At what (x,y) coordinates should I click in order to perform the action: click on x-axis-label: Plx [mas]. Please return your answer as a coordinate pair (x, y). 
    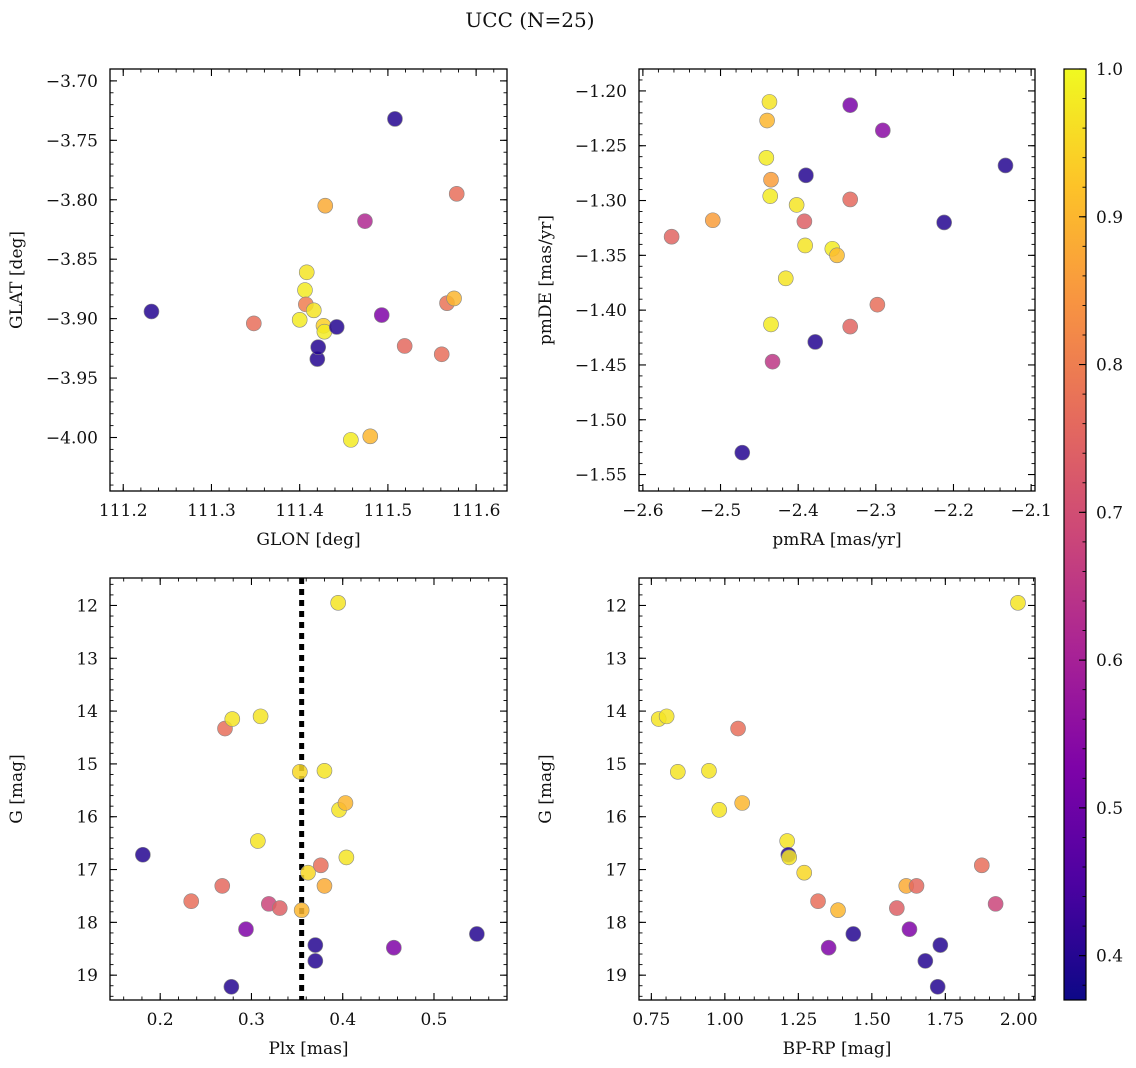
    Looking at the image, I should click on (308, 1049).